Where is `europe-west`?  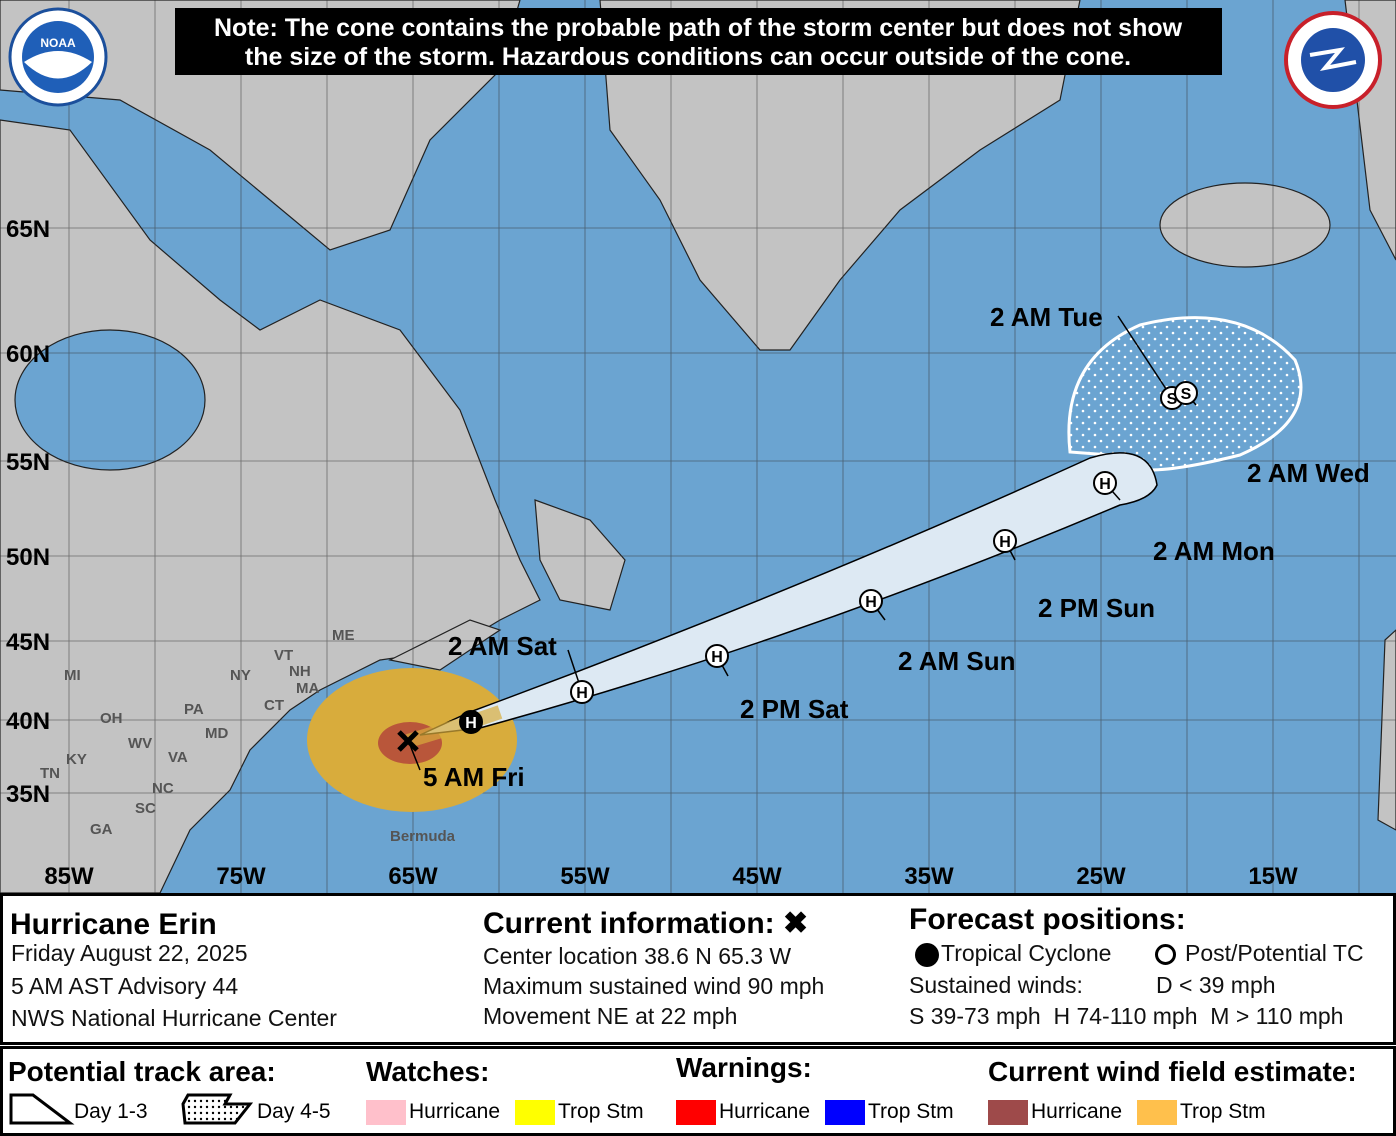 europe-west is located at coordinates (1386, 730).